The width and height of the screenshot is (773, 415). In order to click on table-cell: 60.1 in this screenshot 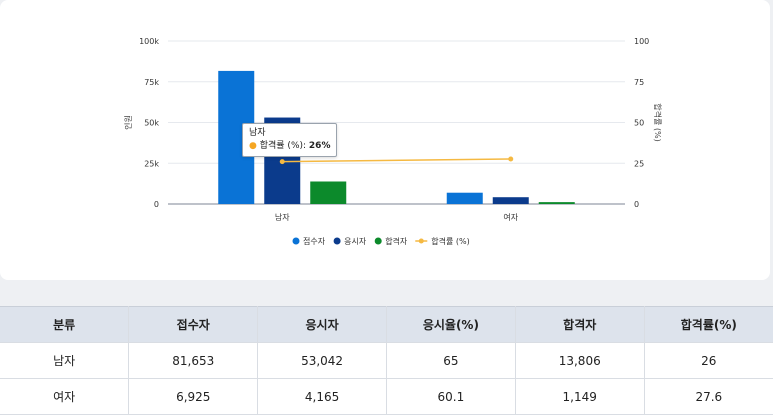, I will do `click(451, 396)`.